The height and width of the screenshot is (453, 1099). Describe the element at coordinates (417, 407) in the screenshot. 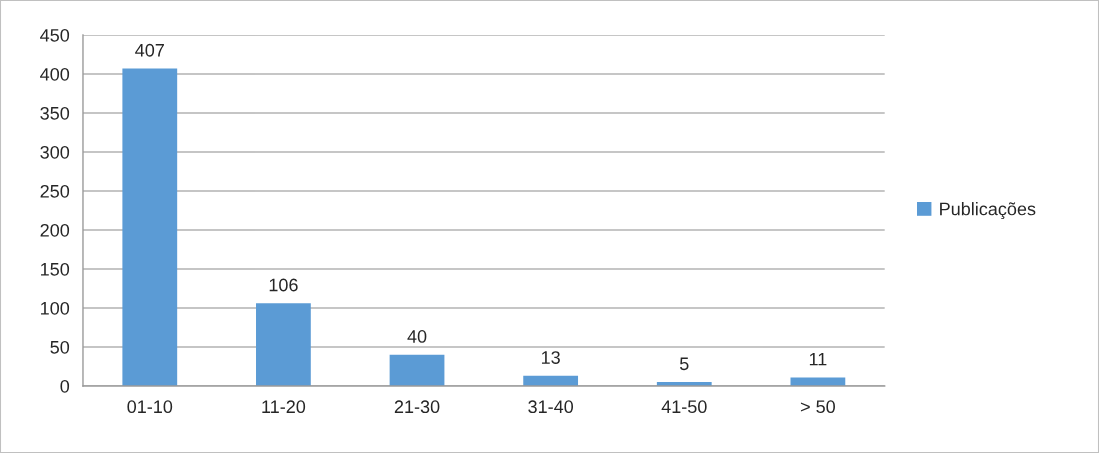

I see `x-tick-label: 21-30` at that location.